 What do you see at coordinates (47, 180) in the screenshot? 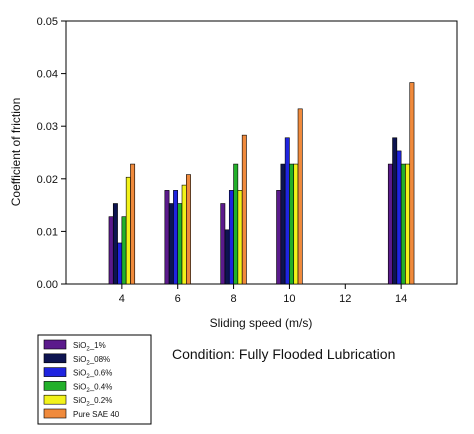
I see `y-tick-label: 0.02` at bounding box center [47, 180].